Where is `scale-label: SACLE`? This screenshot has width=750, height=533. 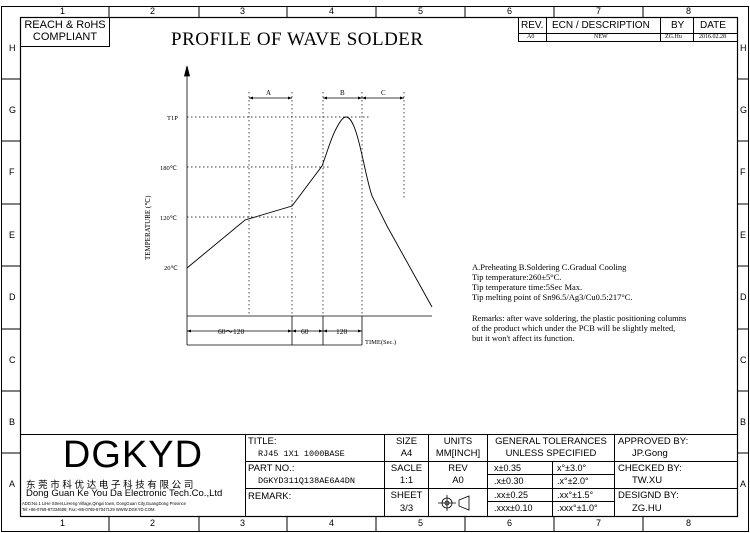
scale-label: SACLE is located at coordinates (406, 468).